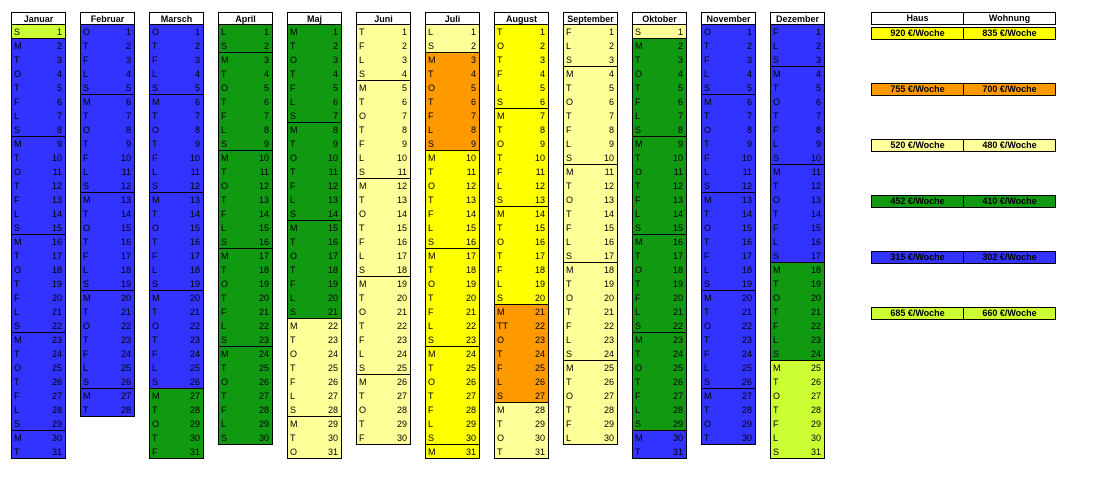 The width and height of the screenshot is (1093, 483). I want to click on day-number: 23, so click(677, 340).